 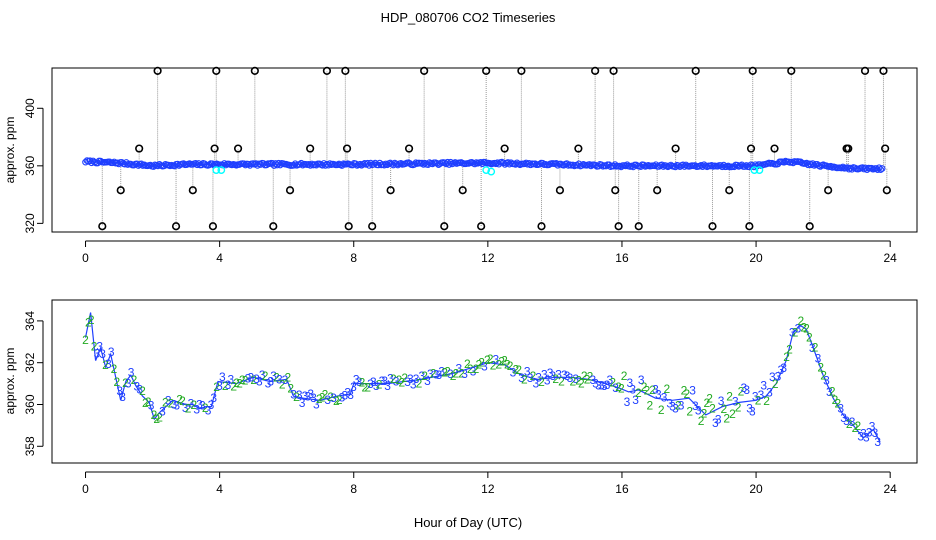 What do you see at coordinates (468, 522) in the screenshot?
I see `x-axis-label: Hour of Day (UTC)` at bounding box center [468, 522].